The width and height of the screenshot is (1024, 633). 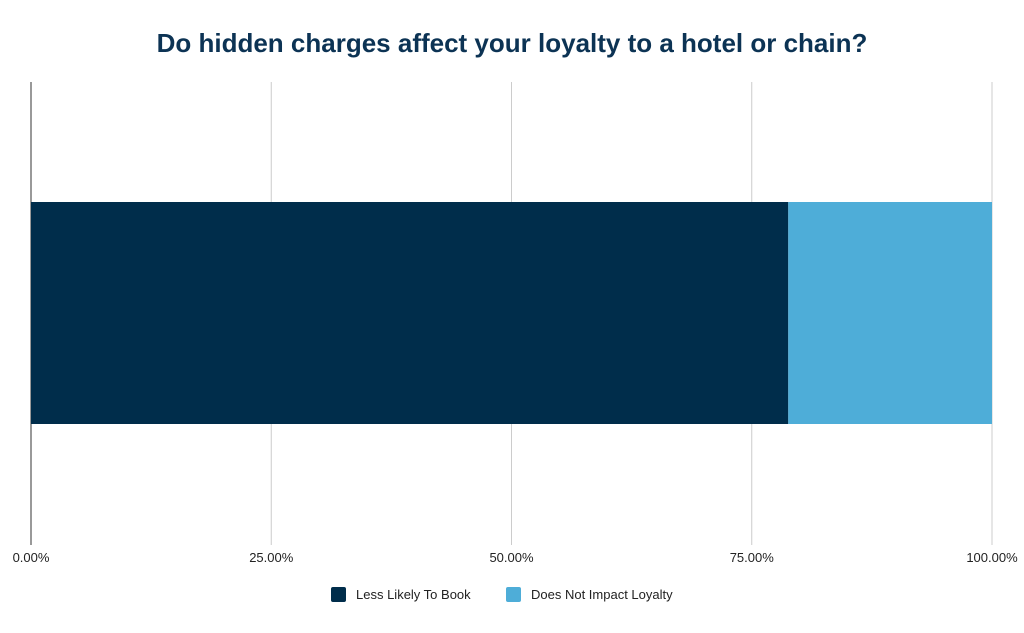 I want to click on x-tick-label: 75.00%, so click(x=752, y=557).